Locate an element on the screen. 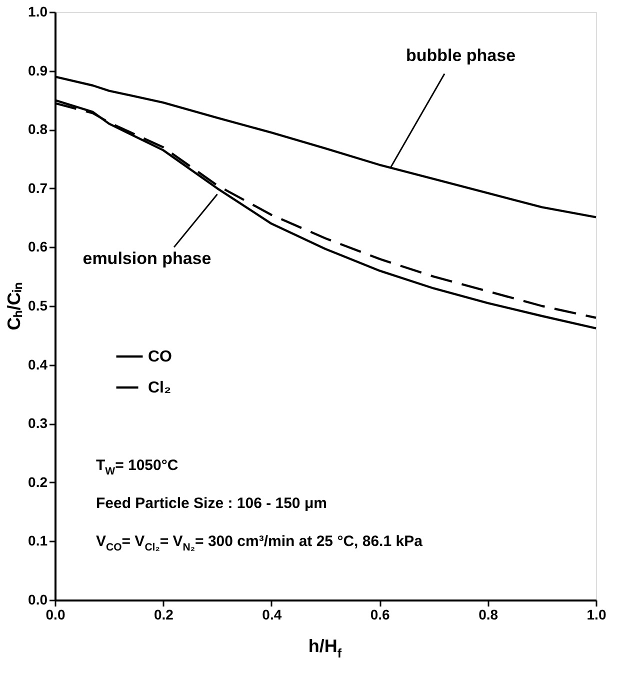 This screenshot has height=678, width=643. y-tick-label: 0.6 is located at coordinates (38, 246).